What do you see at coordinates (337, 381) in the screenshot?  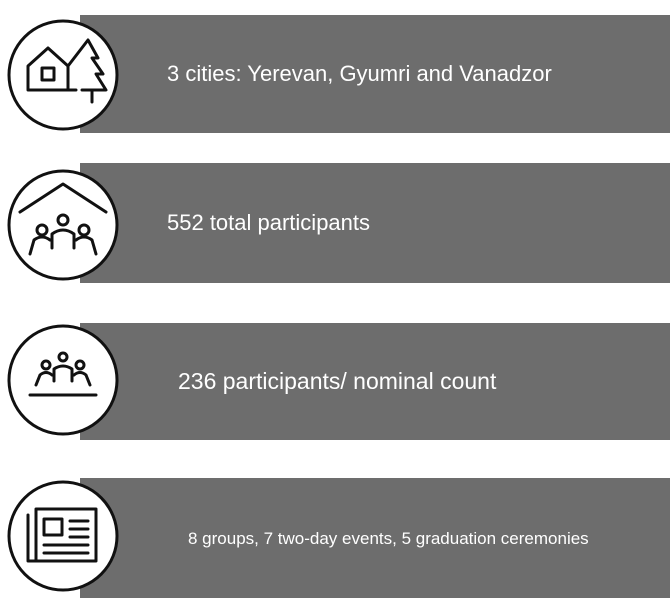 I see `info-text: 236 participants/ nominal count` at bounding box center [337, 381].